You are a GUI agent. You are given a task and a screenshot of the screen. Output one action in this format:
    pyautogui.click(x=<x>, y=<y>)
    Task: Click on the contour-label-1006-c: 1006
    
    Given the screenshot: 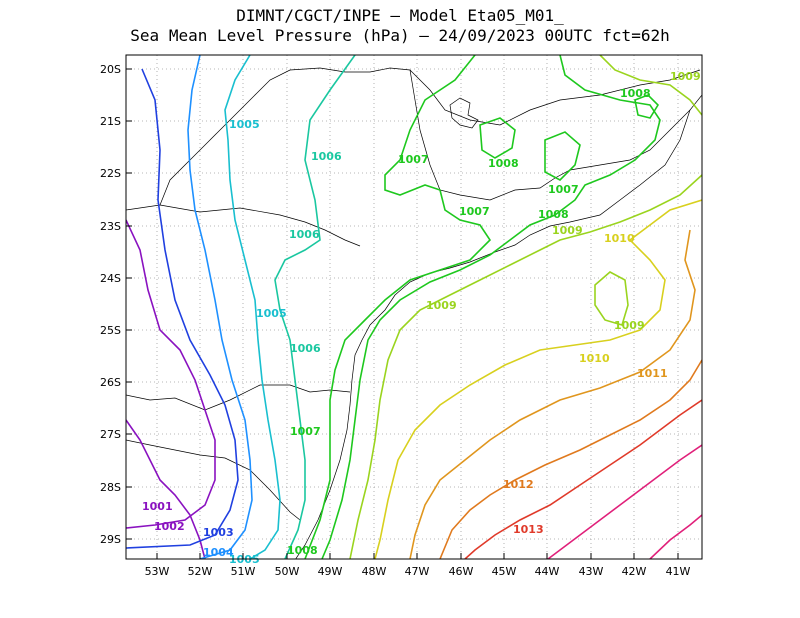 What is the action you would take?
    pyautogui.click(x=305, y=348)
    